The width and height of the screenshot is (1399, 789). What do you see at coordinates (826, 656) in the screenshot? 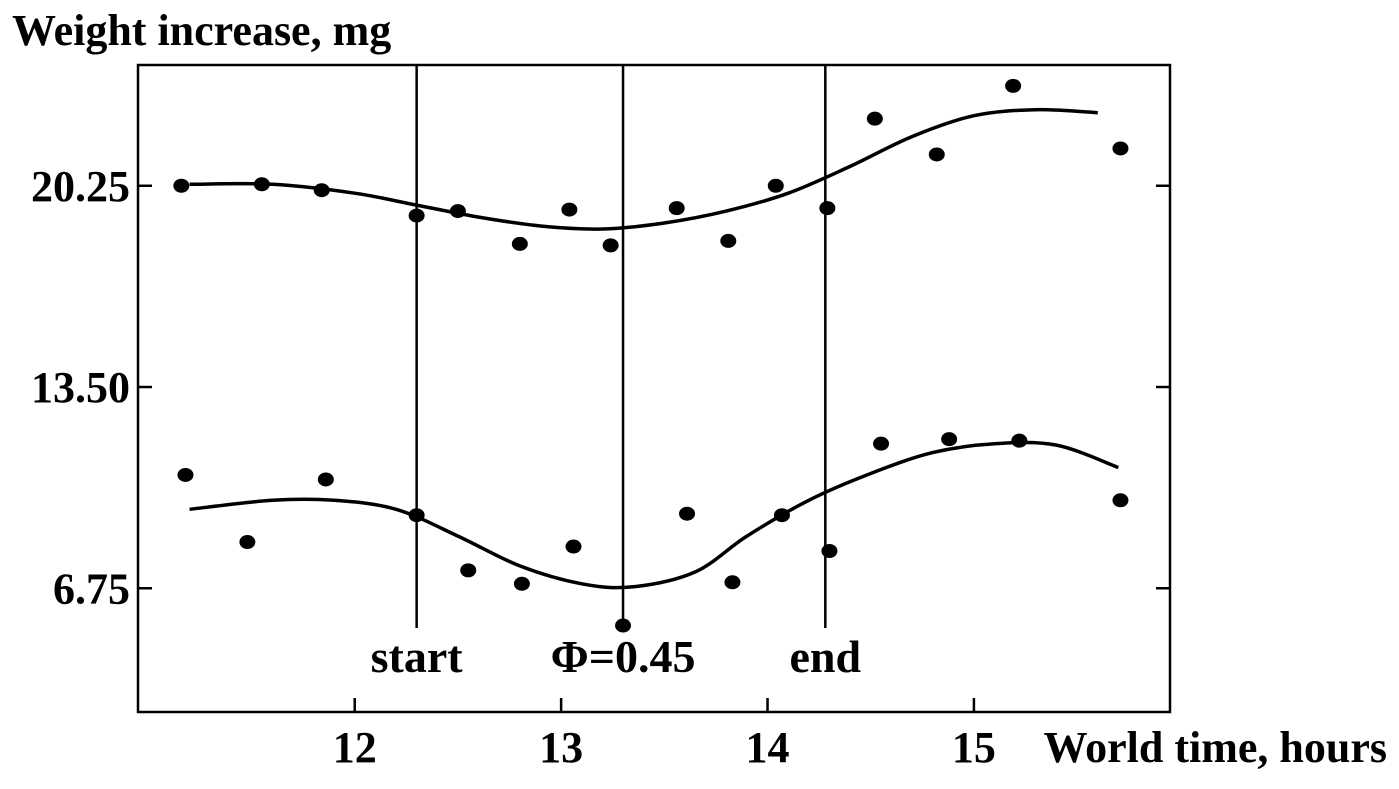
I see `marker-label: end` at bounding box center [826, 656].